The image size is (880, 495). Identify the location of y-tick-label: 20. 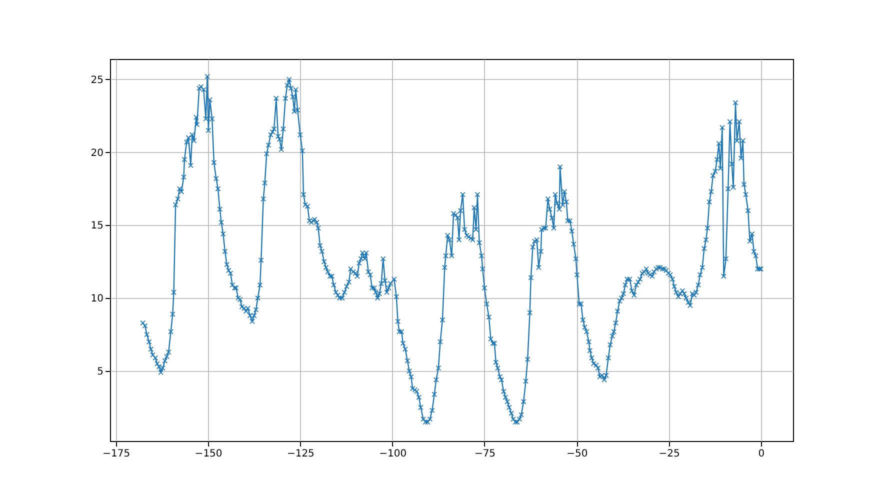
(97, 153).